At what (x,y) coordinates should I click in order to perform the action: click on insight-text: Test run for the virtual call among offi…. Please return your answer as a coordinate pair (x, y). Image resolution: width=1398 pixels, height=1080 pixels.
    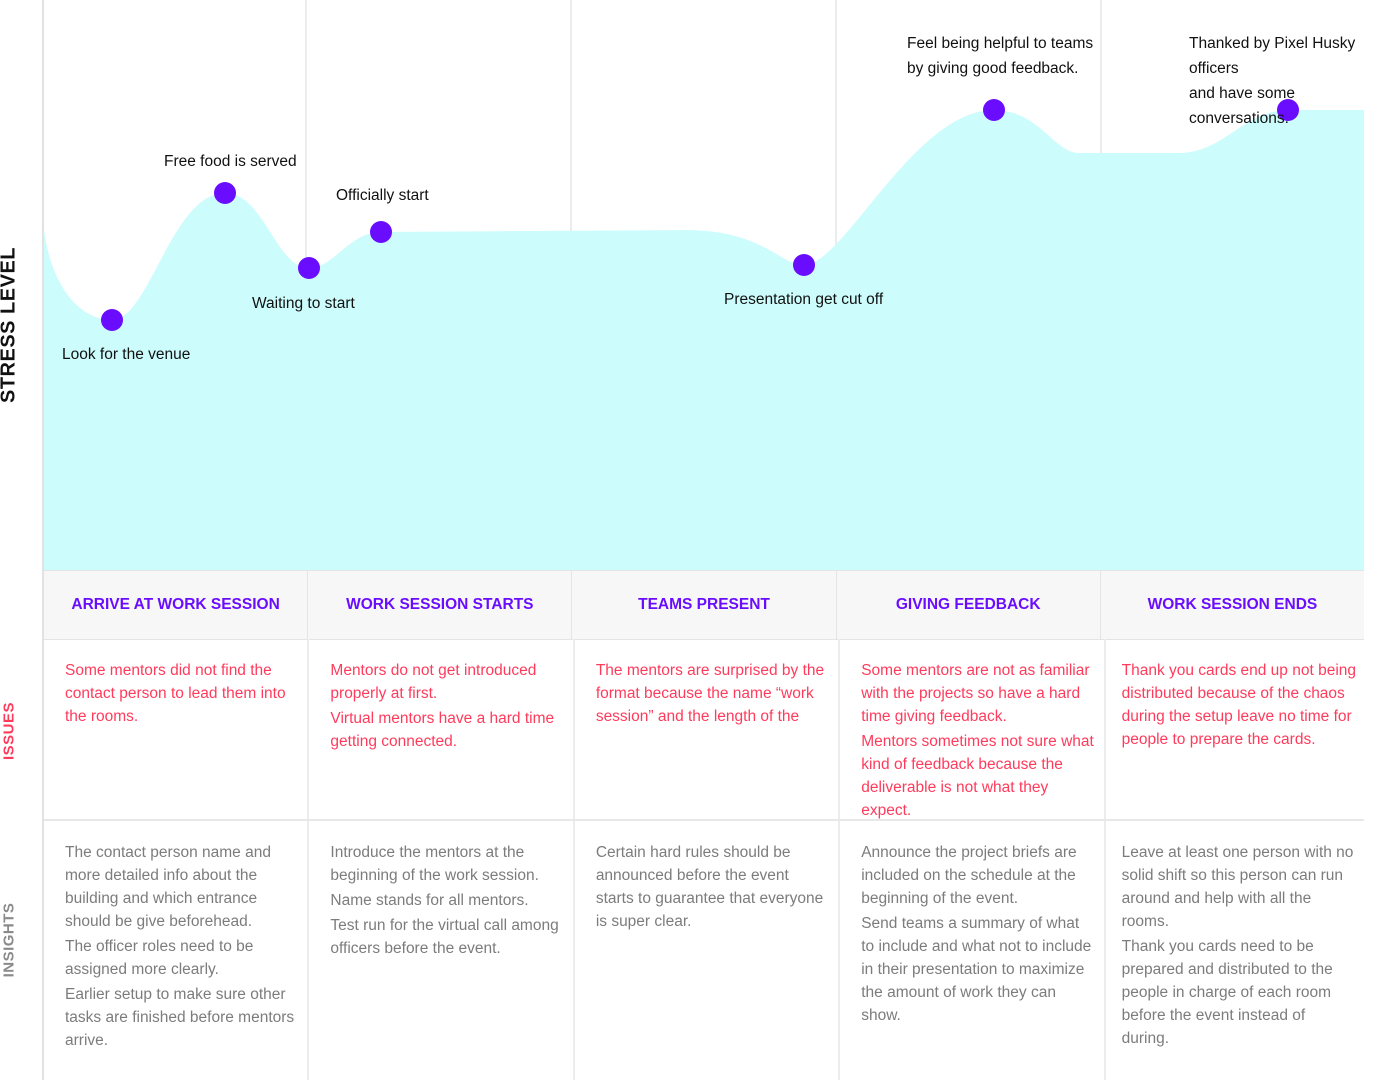
    Looking at the image, I should click on (444, 937).